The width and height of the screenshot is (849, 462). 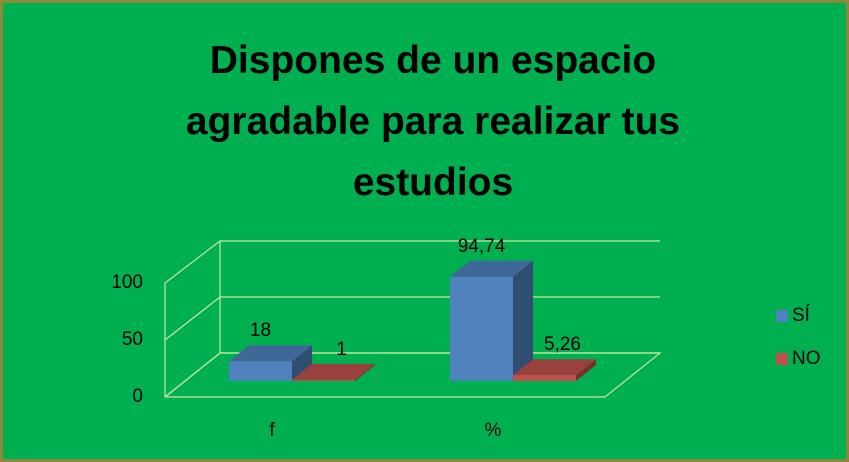 I want to click on data-label: 94,74, so click(x=482, y=246).